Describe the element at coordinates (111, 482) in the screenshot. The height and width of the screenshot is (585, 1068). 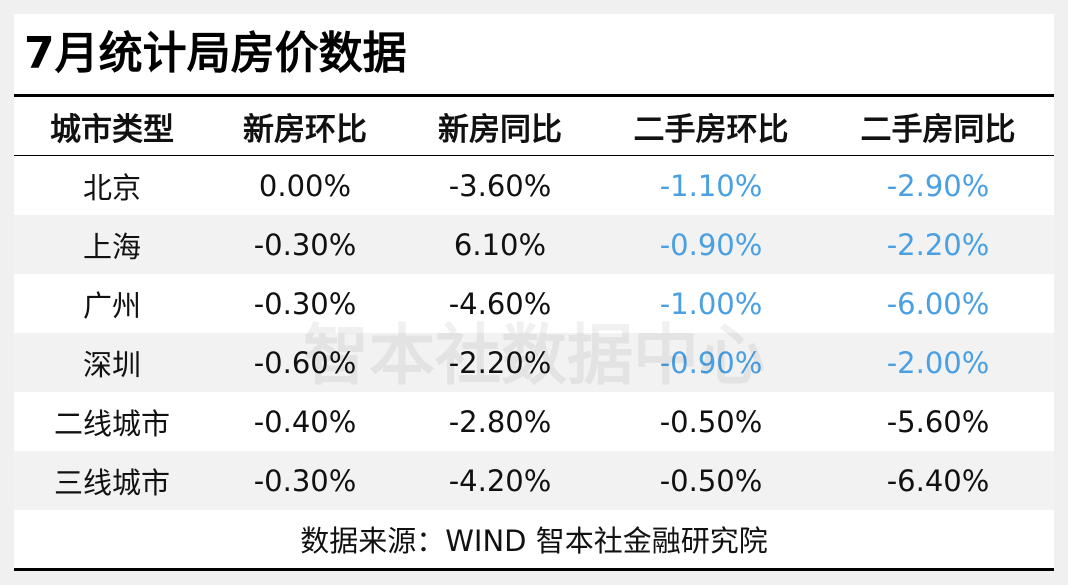
I see `row-label: 三线城市` at that location.